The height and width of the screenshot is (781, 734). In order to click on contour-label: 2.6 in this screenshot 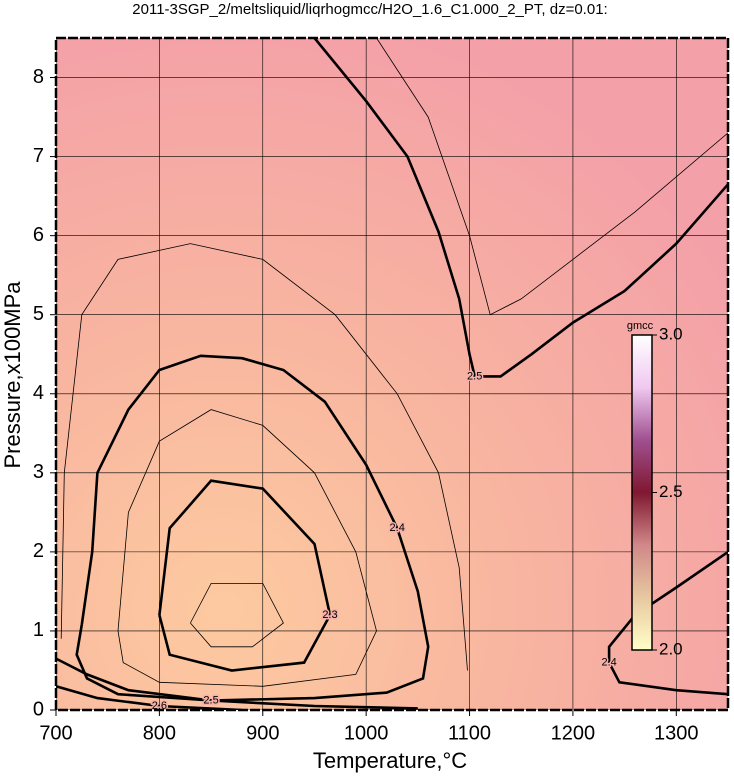, I will do `click(159, 706)`.